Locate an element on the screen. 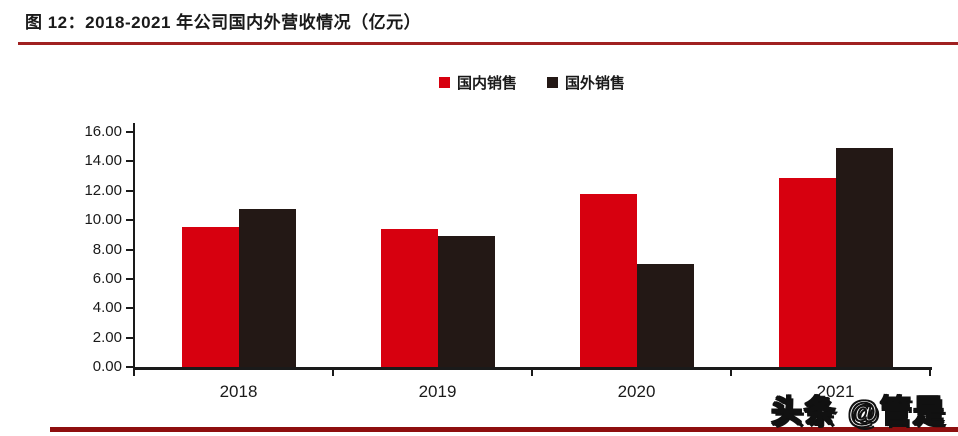 Image resolution: width=958 pixels, height=436 pixels. title-rule is located at coordinates (488, 43).